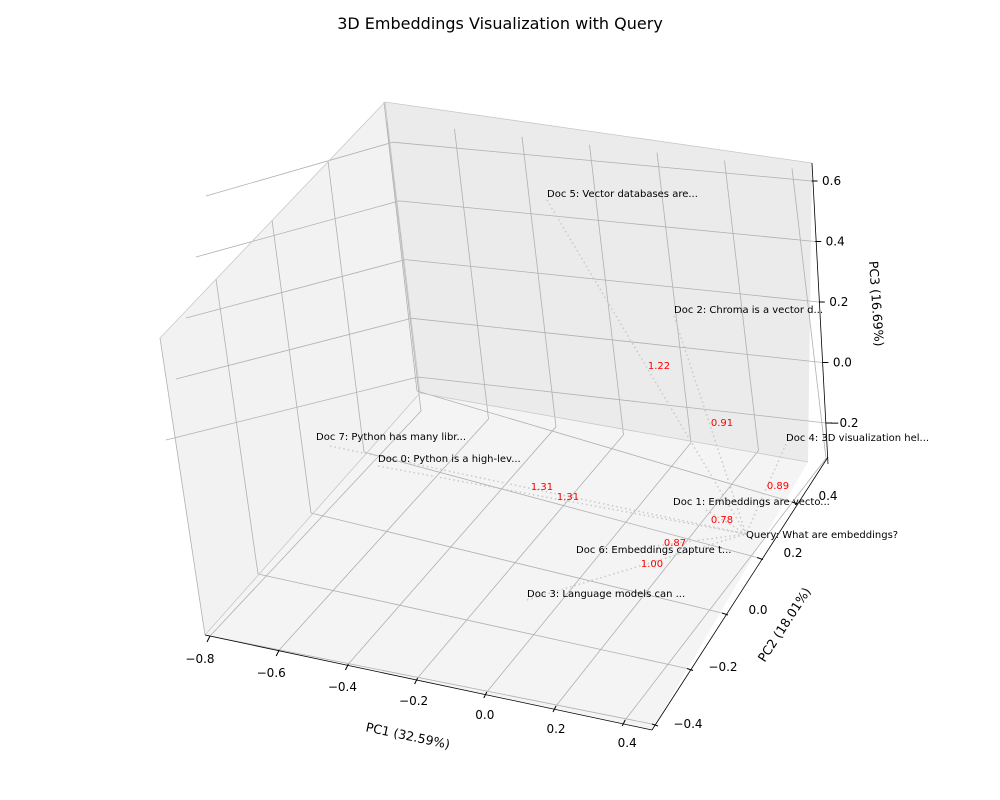 This screenshot has width=1000, height=800. I want to click on x-tick-label: −0.8, so click(199, 659).